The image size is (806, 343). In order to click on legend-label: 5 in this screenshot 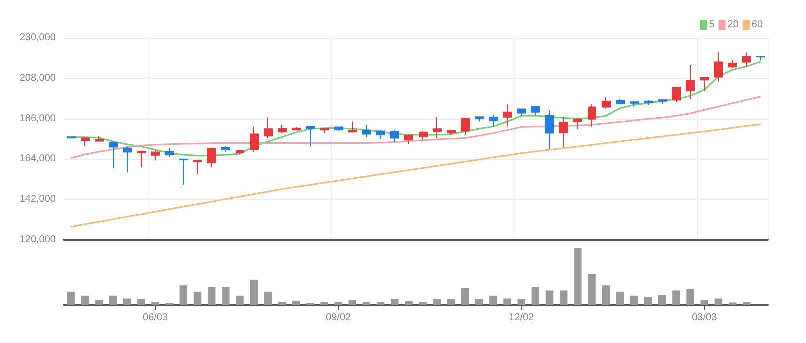, I will do `click(712, 25)`.